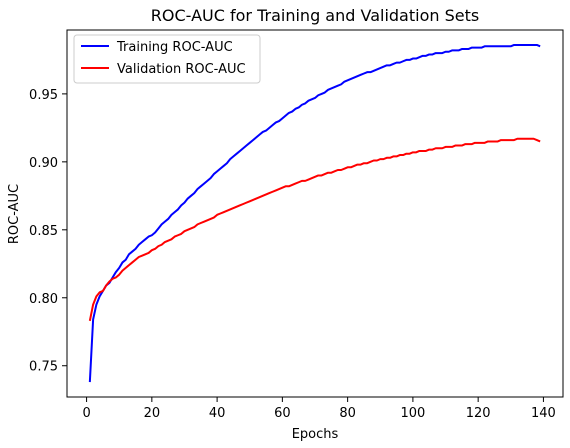 Image resolution: width=570 pixels, height=448 pixels. Describe the element at coordinates (217, 413) in the screenshot. I see `x-tick-label: 40` at that location.